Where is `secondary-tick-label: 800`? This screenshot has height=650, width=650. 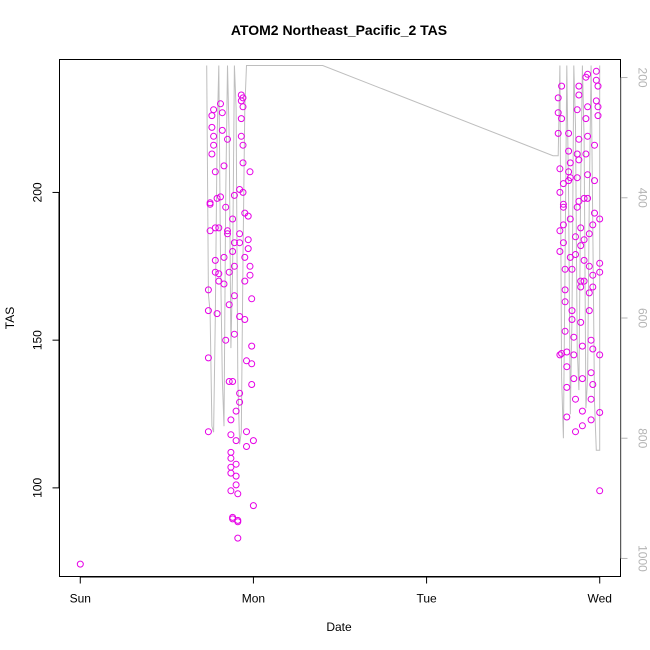 secondary-tick-label: 800 is located at coordinates (643, 438).